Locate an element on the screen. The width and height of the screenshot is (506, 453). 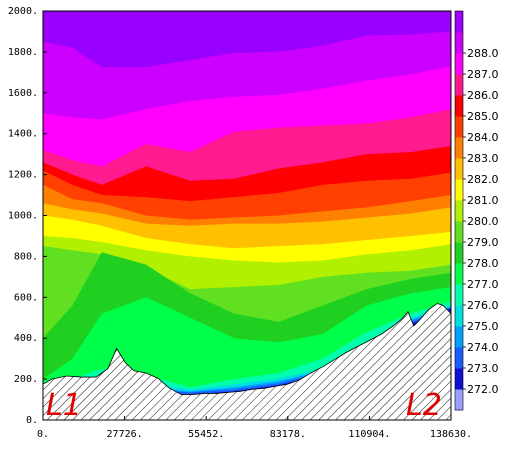
section-label-right: L2 is located at coordinates (424, 405).